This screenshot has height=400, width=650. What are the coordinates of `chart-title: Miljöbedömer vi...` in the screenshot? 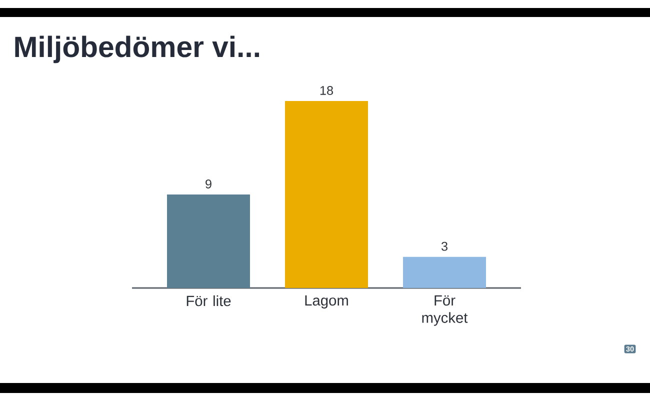 It's located at (137, 50).